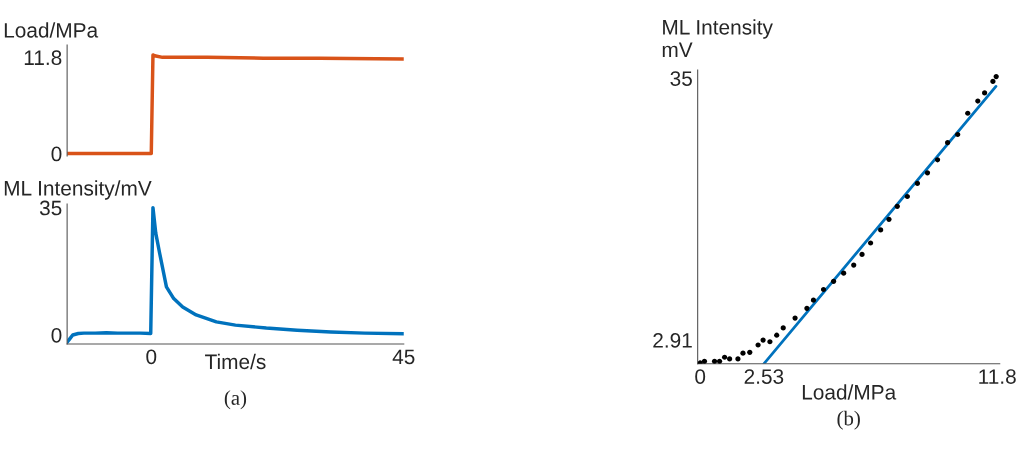 The width and height of the screenshot is (1017, 470). I want to click on x-tick-label: 2.53, so click(764, 376).